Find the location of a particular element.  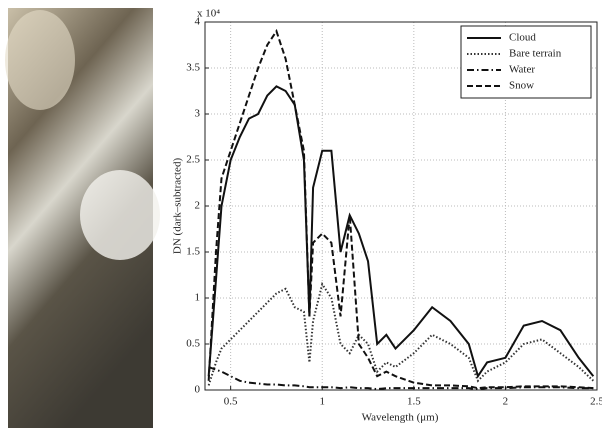

x-tick-label: 1 is located at coordinates (322, 402).